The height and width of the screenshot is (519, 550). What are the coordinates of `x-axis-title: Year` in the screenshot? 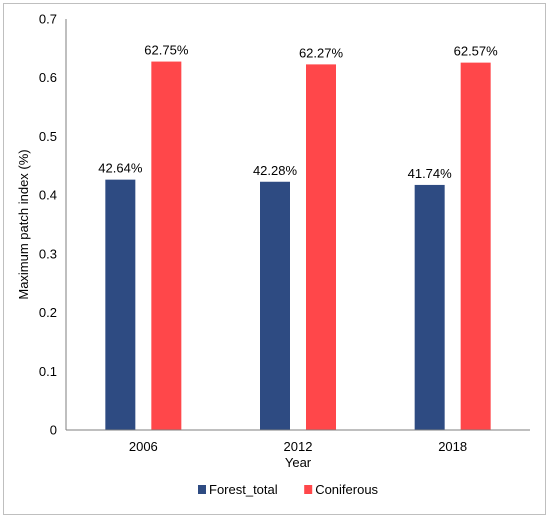 It's located at (298, 462).